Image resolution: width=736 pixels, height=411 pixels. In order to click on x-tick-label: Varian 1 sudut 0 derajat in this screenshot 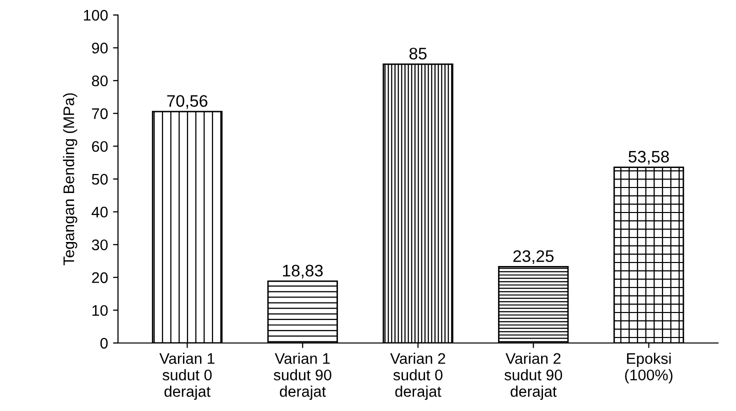, I will do `click(186, 376)`.